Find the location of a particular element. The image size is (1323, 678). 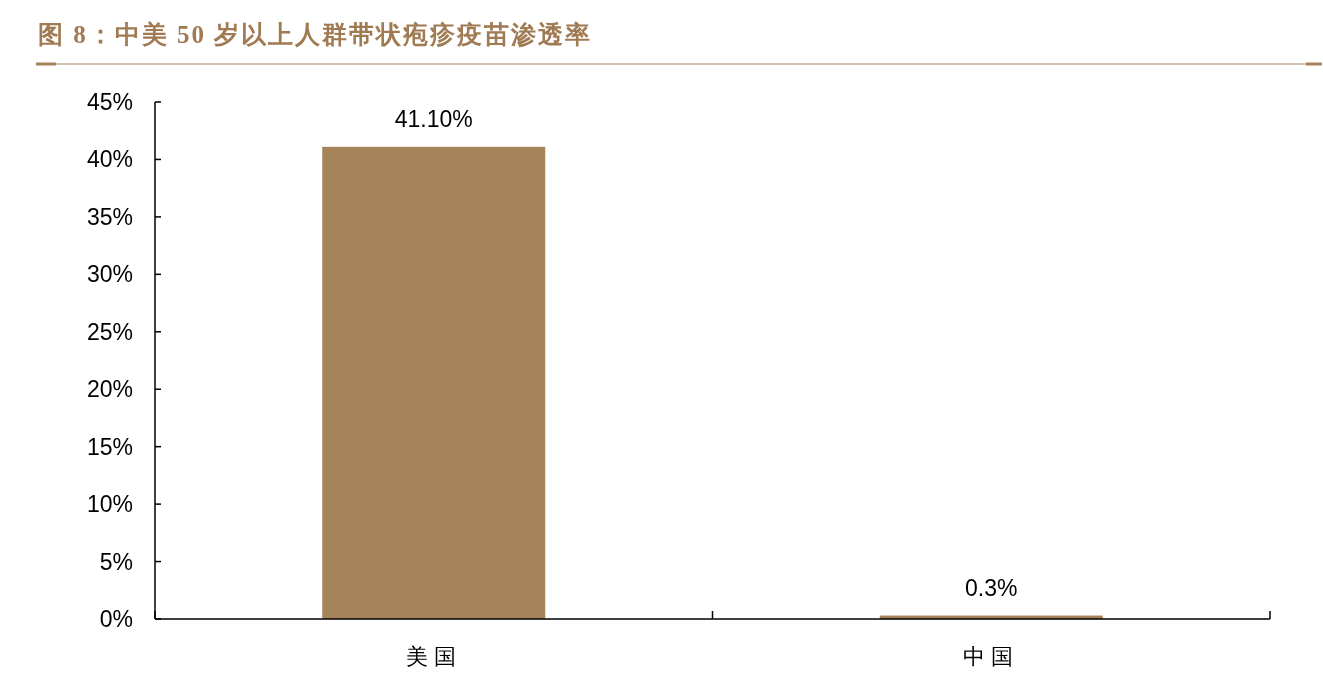

data-label: 0.3% is located at coordinates (991, 587).